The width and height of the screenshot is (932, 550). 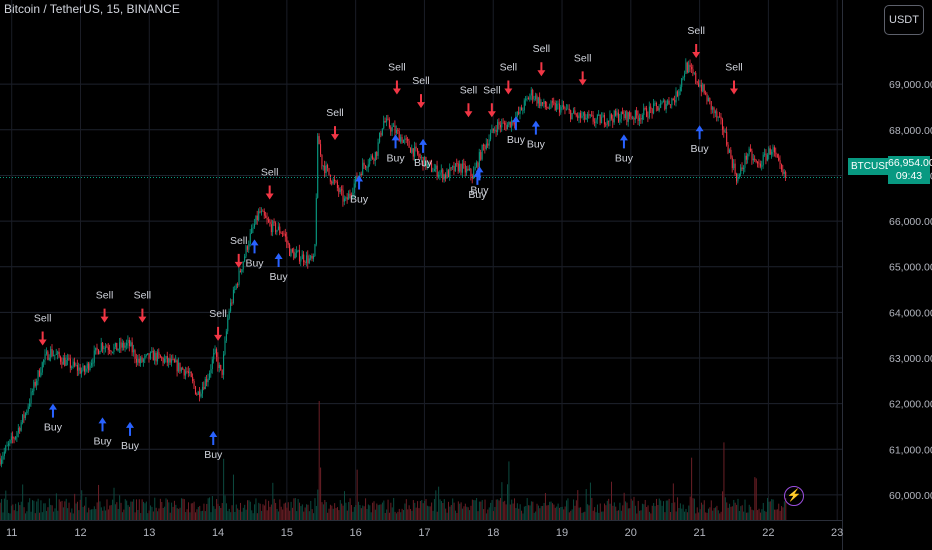 What do you see at coordinates (904, 20) in the screenshot?
I see `currency-button: USDT` at bounding box center [904, 20].